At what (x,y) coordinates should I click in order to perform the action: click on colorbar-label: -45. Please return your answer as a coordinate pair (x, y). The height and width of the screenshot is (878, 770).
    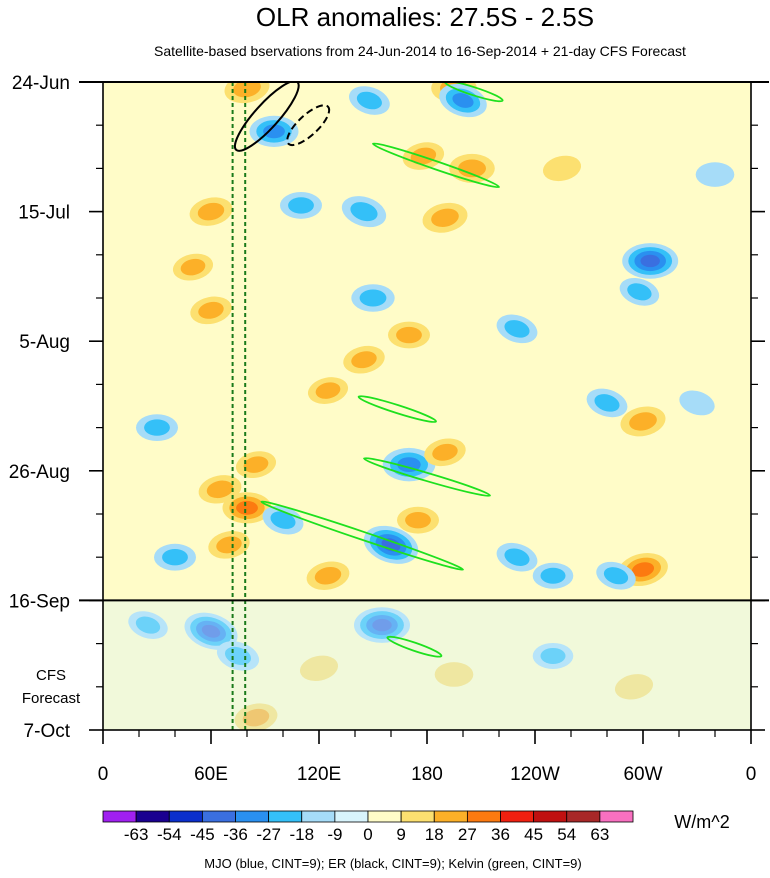
    Looking at the image, I should click on (202, 834).